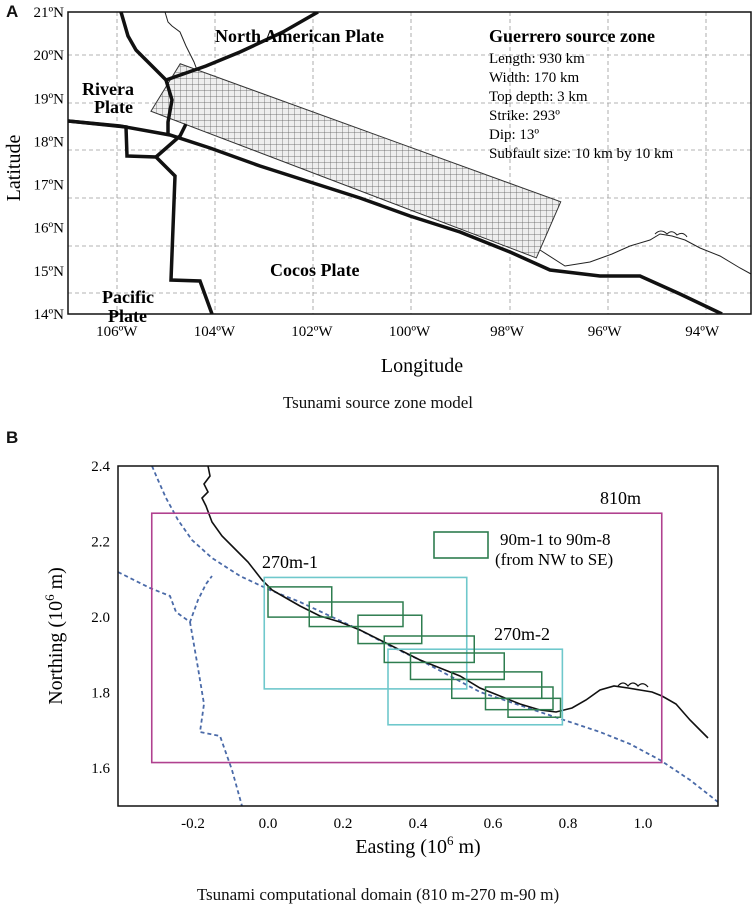 The image size is (756, 919). I want to click on pacific-plate-label-1: Pacific, so click(128, 297).